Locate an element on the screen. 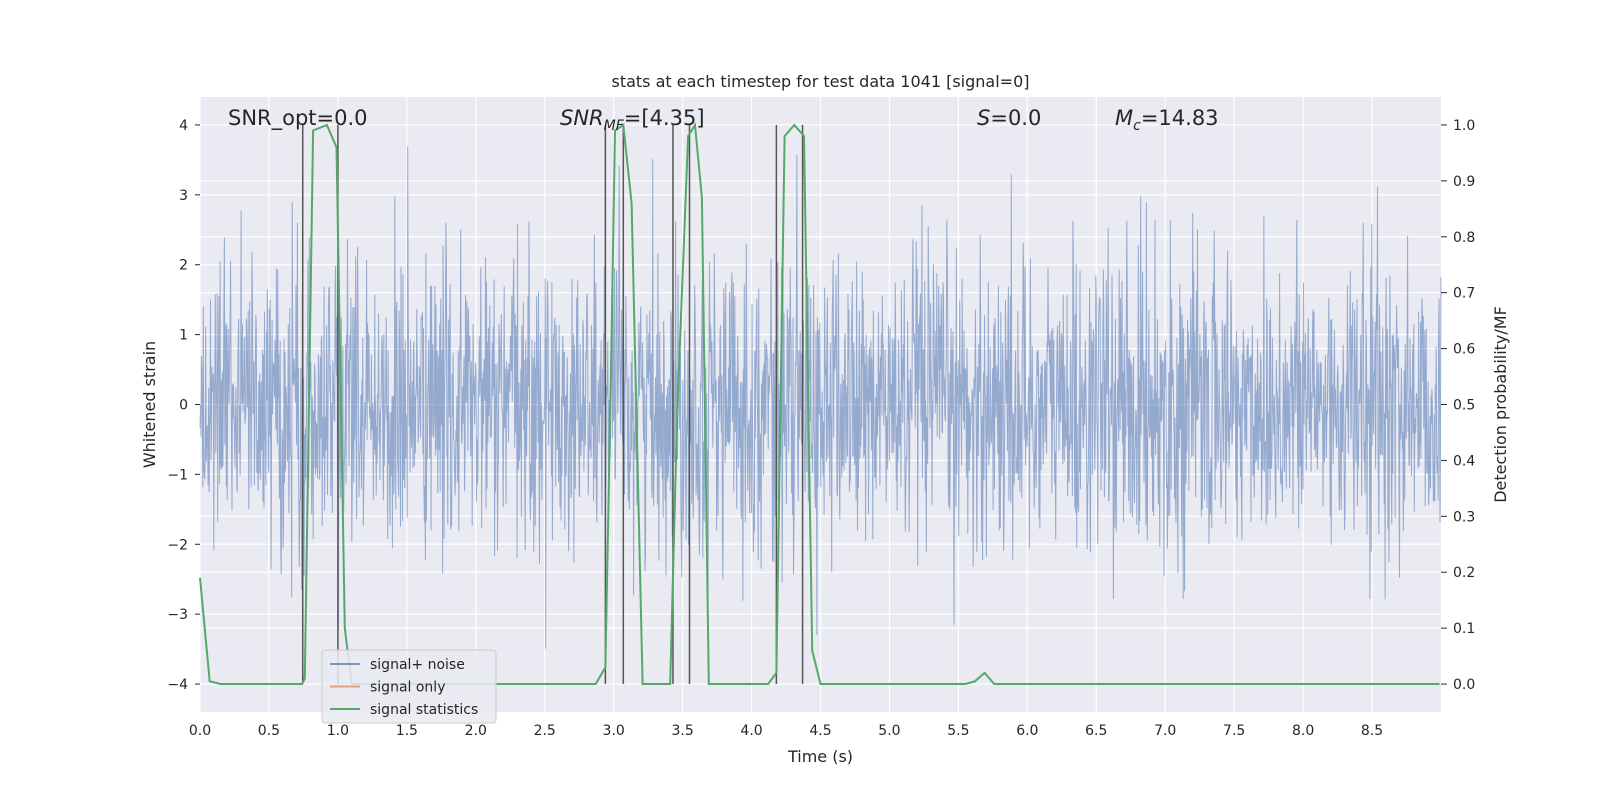 Image resolution: width=1600 pixels, height=800 pixels. x-axis-label: Time (s) is located at coordinates (820, 756).